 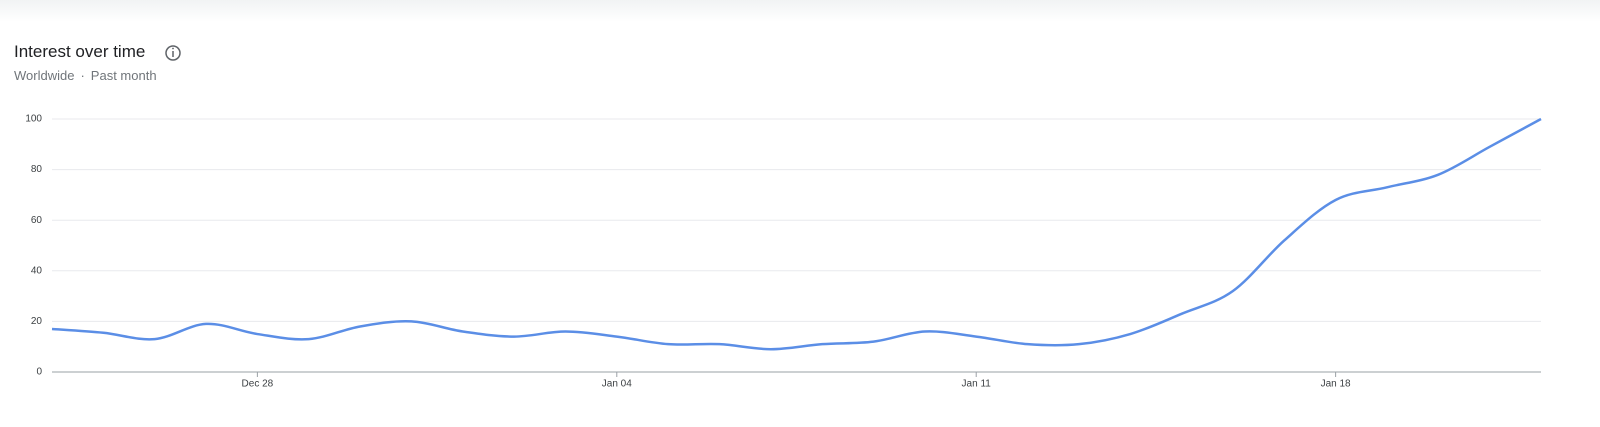 I want to click on info-icon, so click(x=173, y=53).